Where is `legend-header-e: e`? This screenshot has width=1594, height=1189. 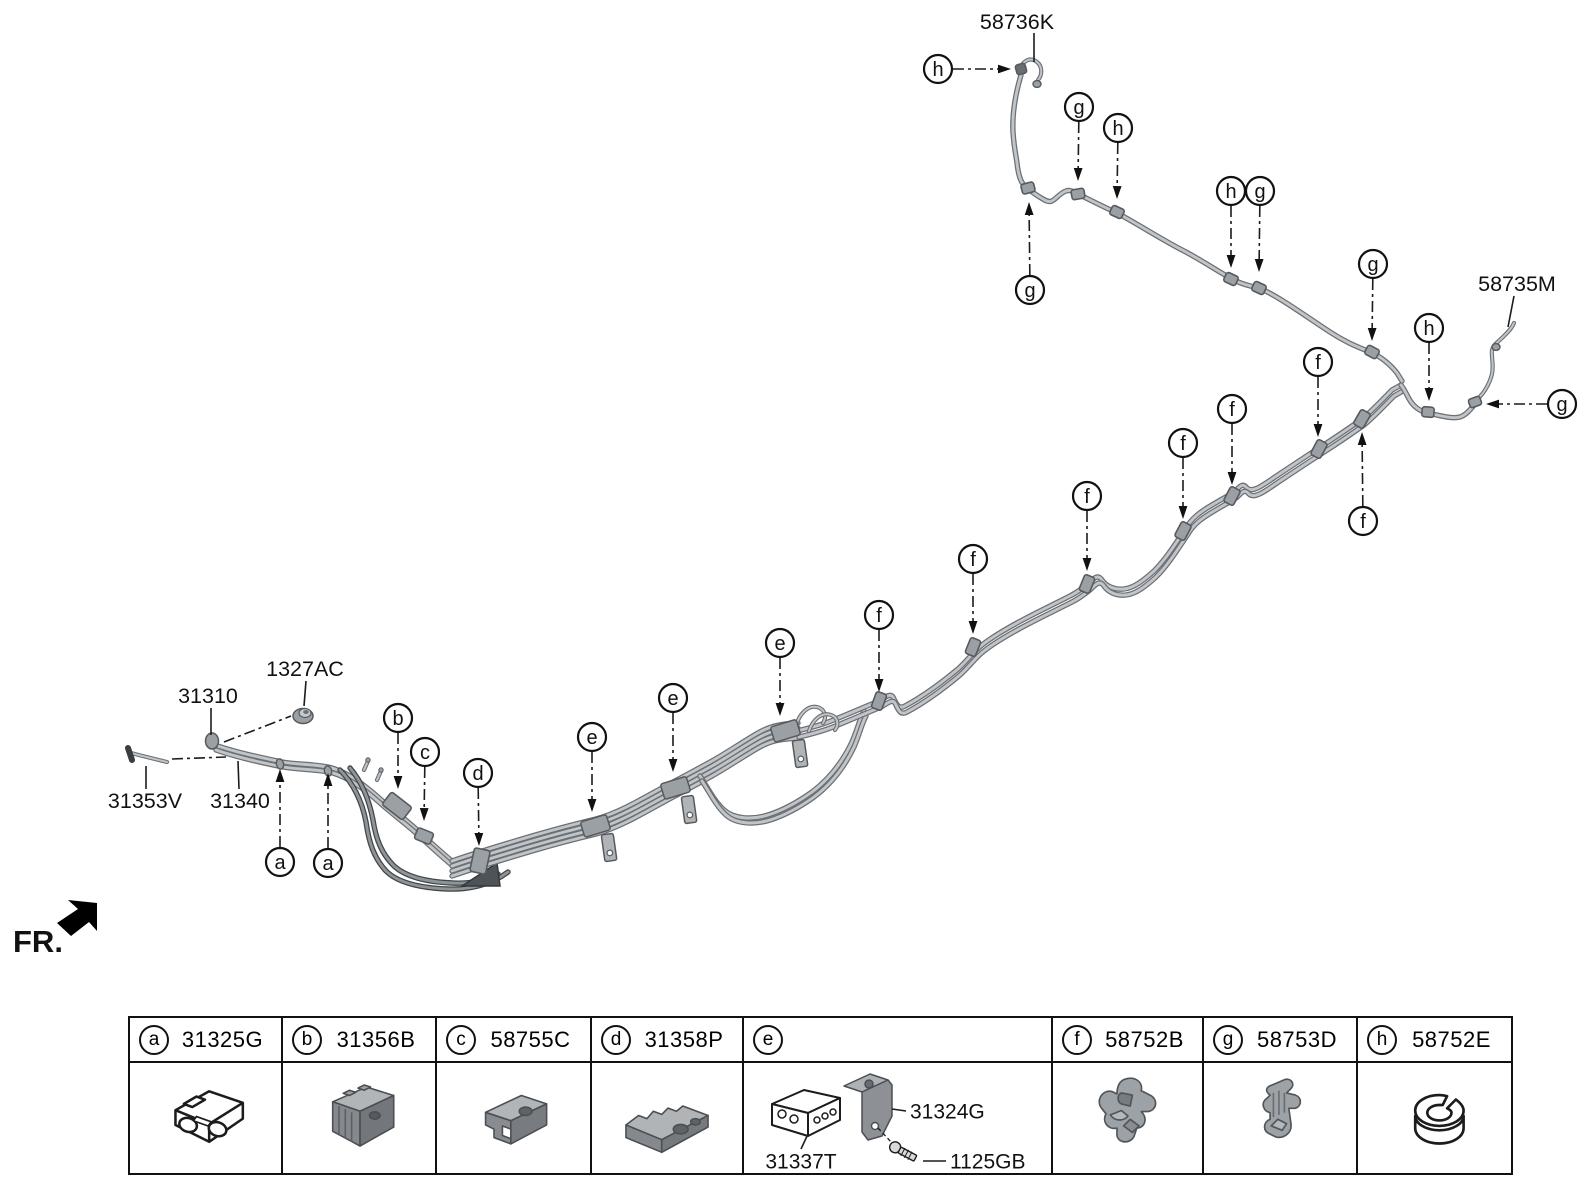
legend-header-e: e is located at coordinates (897, 1039).